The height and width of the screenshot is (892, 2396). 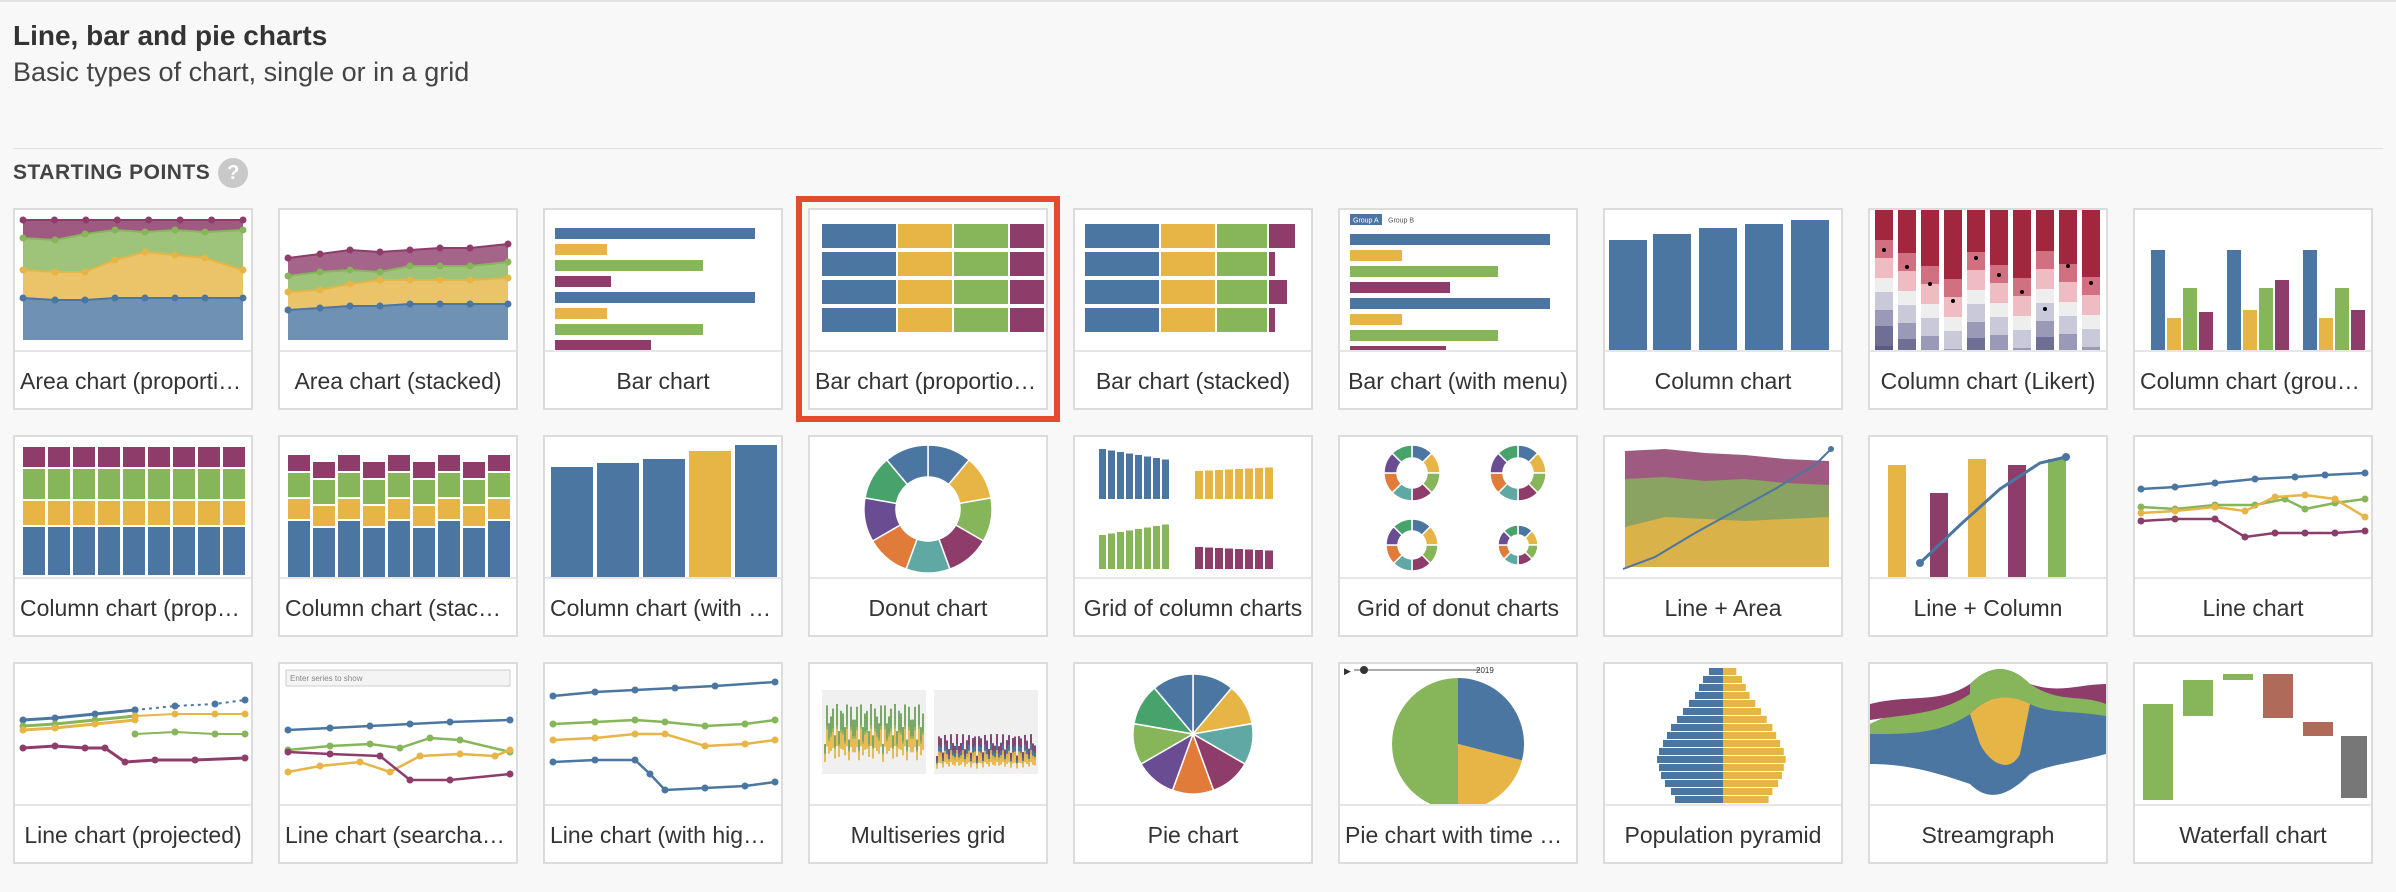 I want to click on chart-card: Pie chart, so click(x=1193, y=763).